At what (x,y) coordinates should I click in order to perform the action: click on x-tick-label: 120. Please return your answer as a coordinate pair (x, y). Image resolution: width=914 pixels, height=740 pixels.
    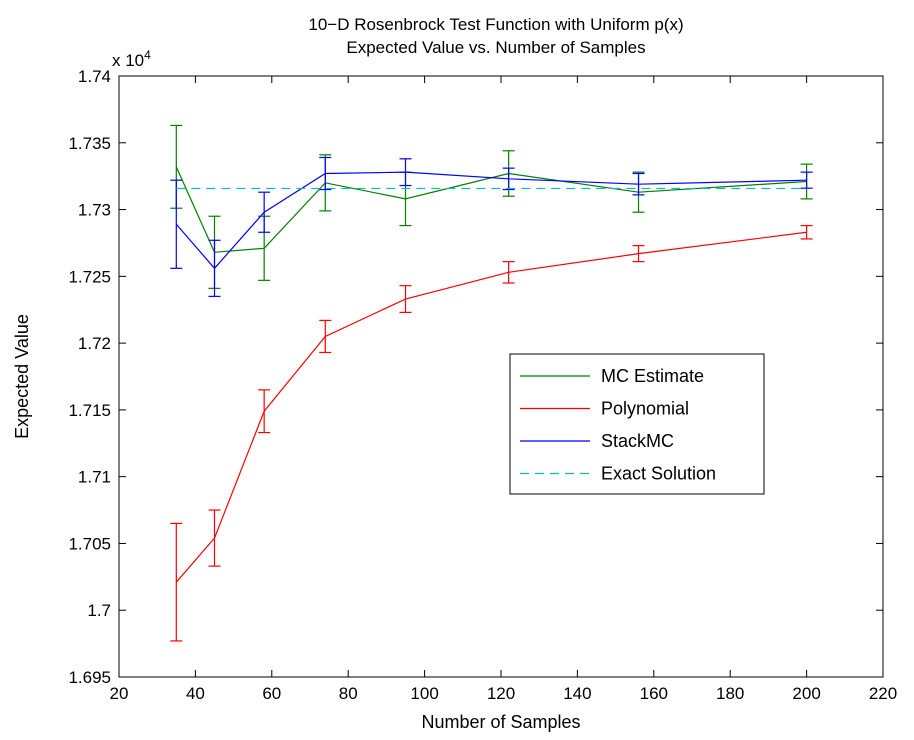
    Looking at the image, I should click on (501, 693).